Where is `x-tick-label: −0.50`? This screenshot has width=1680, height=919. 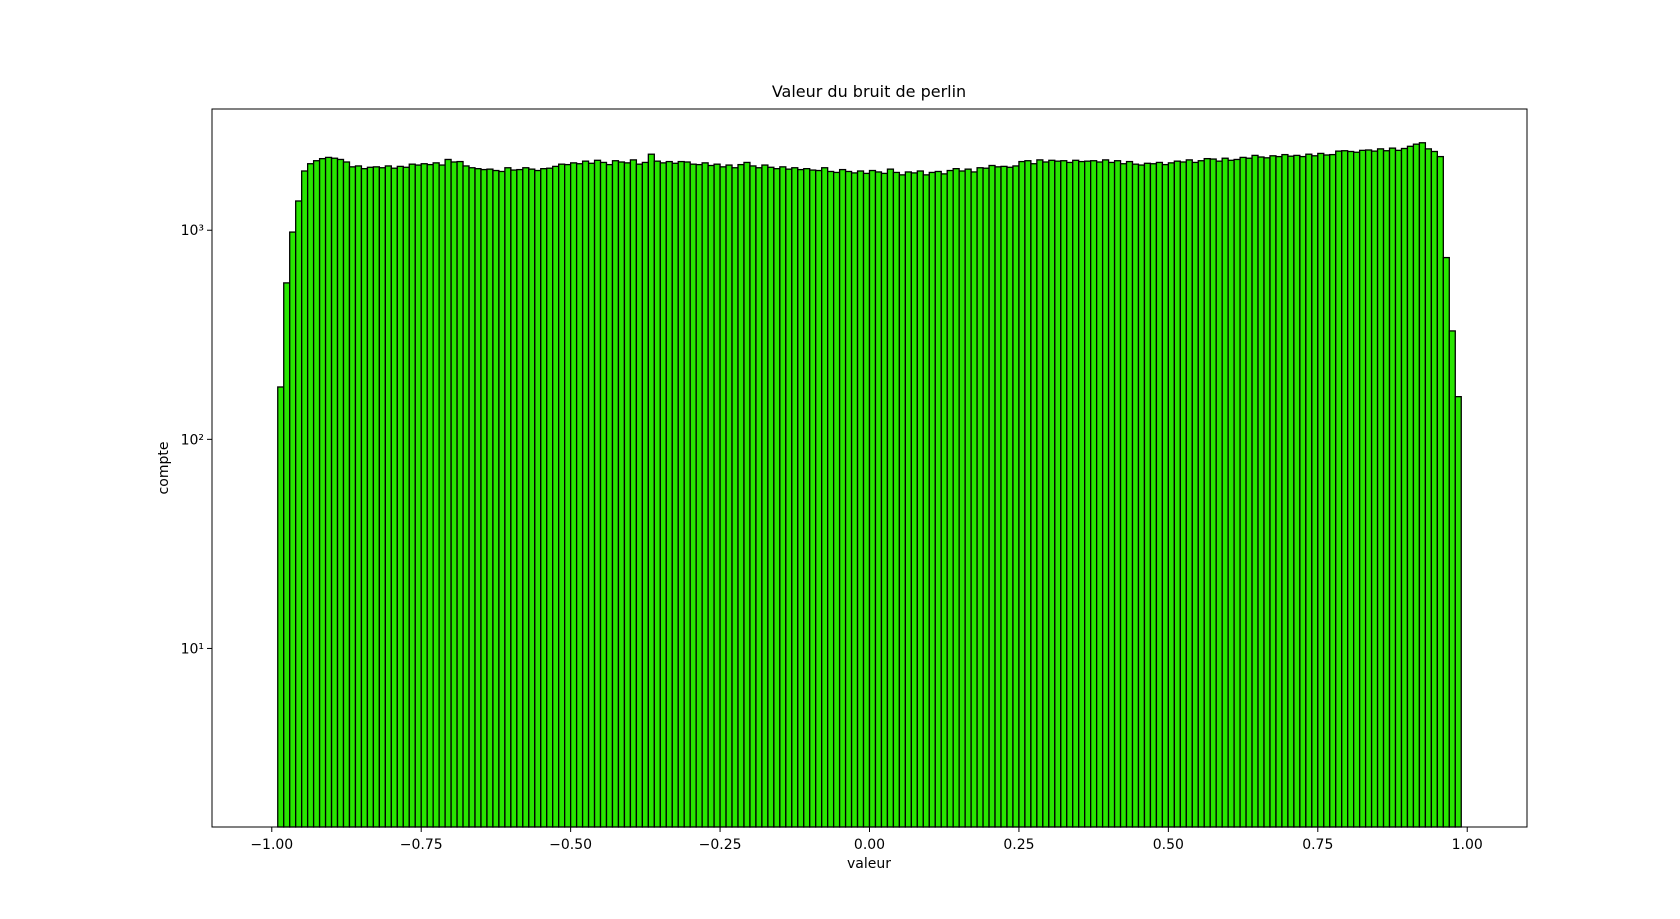
x-tick-label: −0.50 is located at coordinates (570, 845).